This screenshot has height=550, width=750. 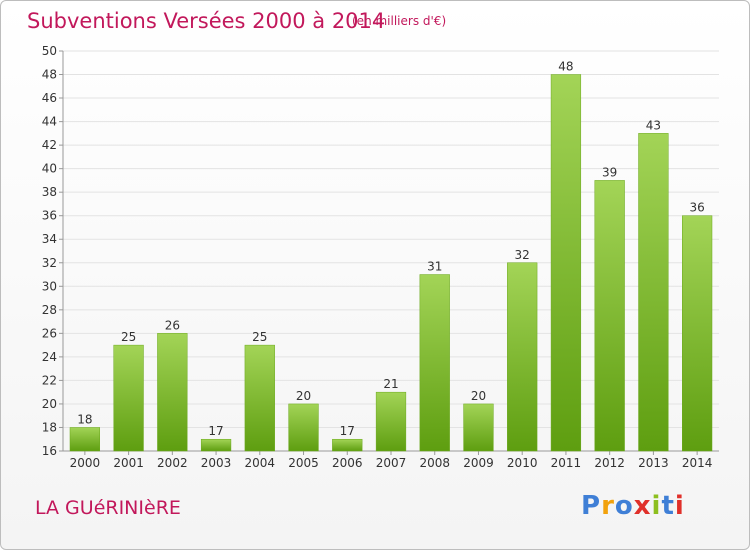 What do you see at coordinates (49, 286) in the screenshot?
I see `y-tick-label: 30` at bounding box center [49, 286].